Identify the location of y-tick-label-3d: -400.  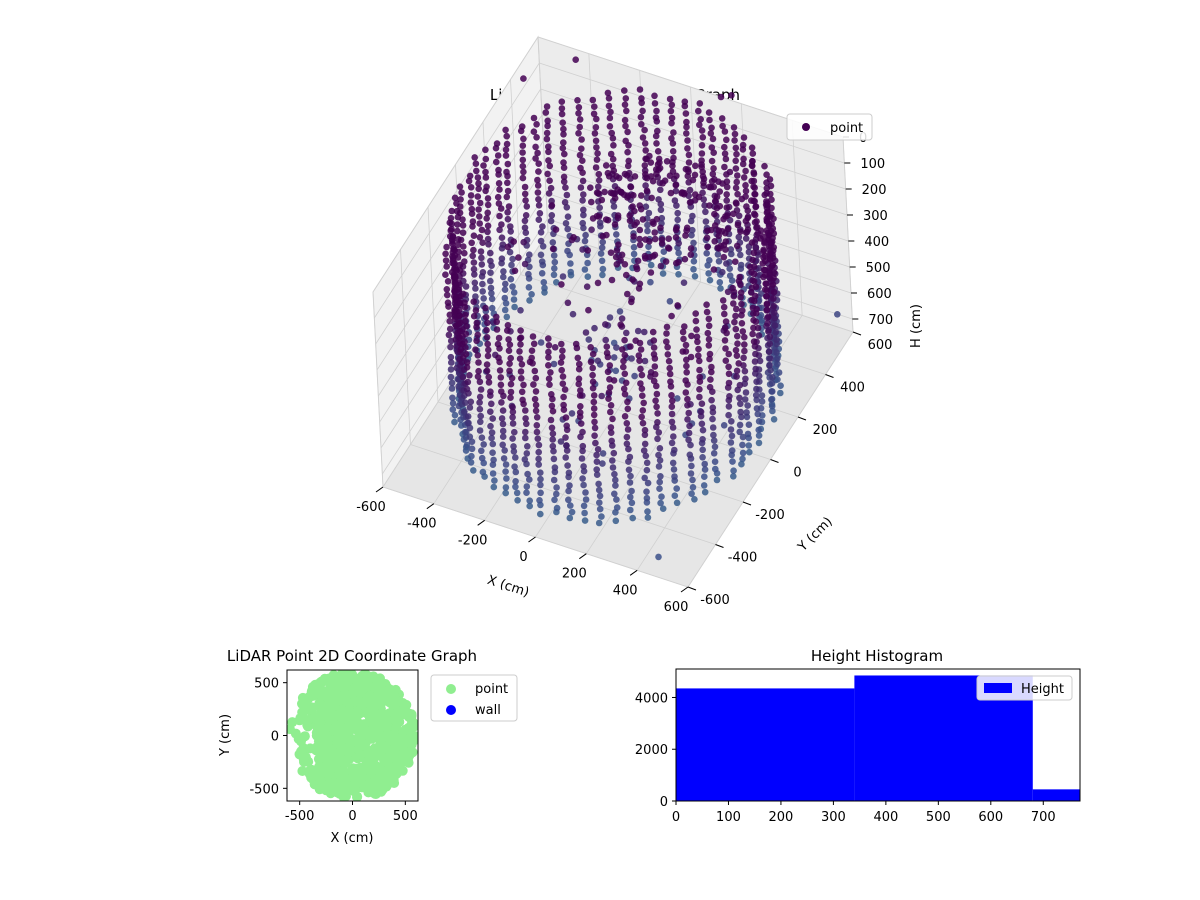
(743, 558).